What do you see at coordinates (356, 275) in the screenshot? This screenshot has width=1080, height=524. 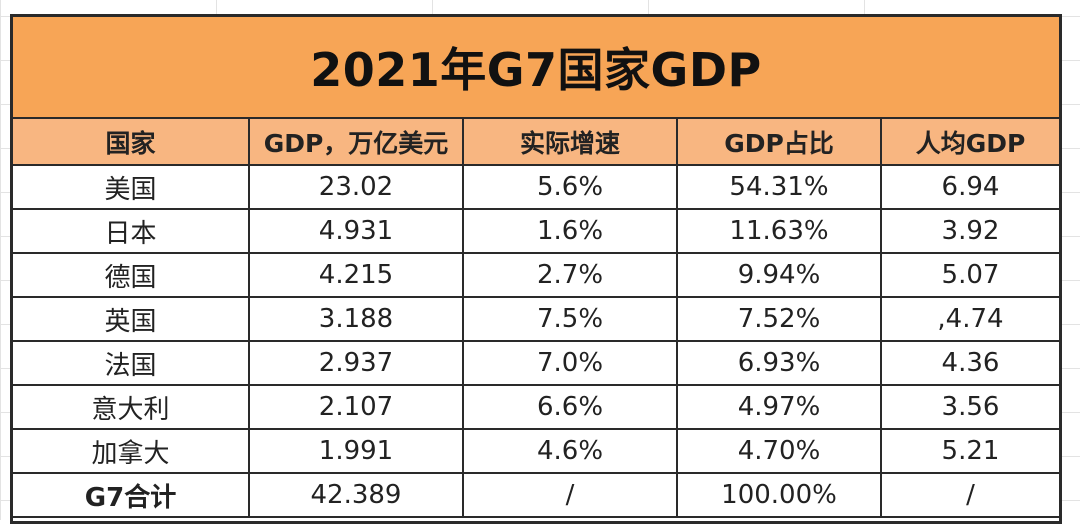 I see `cell-gdp: 4.215` at bounding box center [356, 275].